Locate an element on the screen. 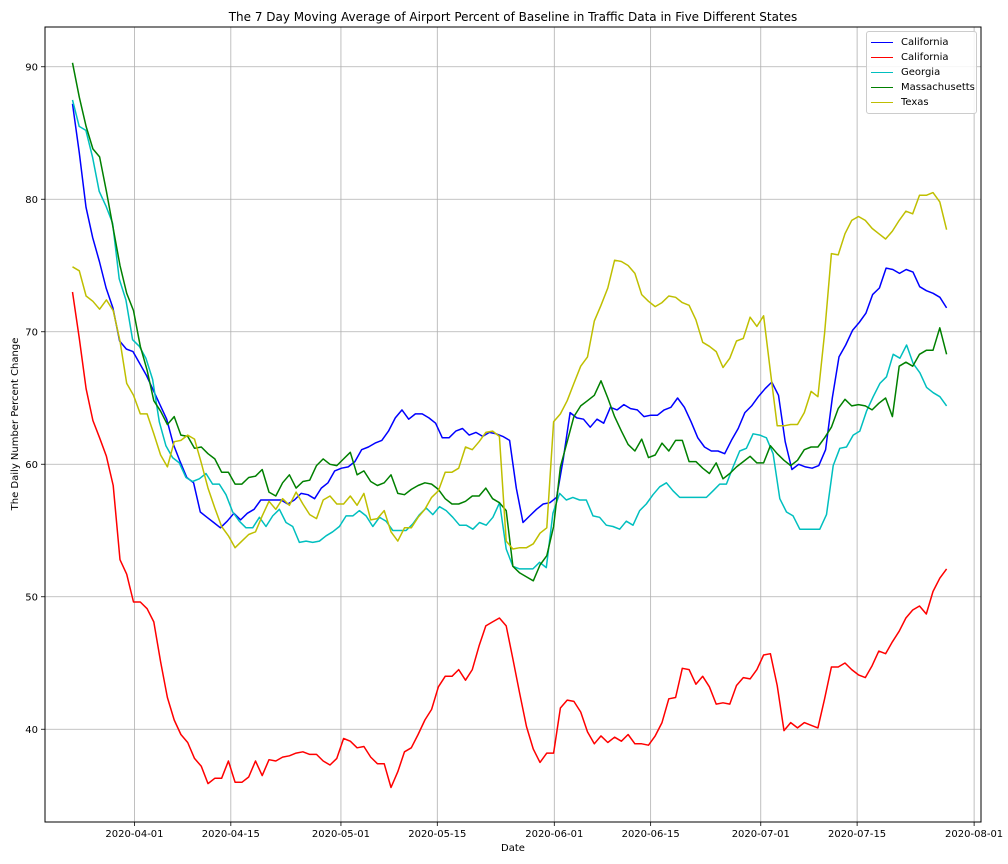 The width and height of the screenshot is (1008, 864). y-tick-label: 60 is located at coordinates (31, 465).